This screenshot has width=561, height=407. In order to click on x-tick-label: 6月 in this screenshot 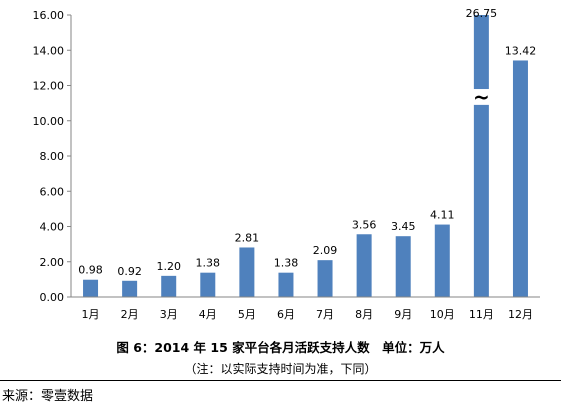, I will do `click(286, 314)`.